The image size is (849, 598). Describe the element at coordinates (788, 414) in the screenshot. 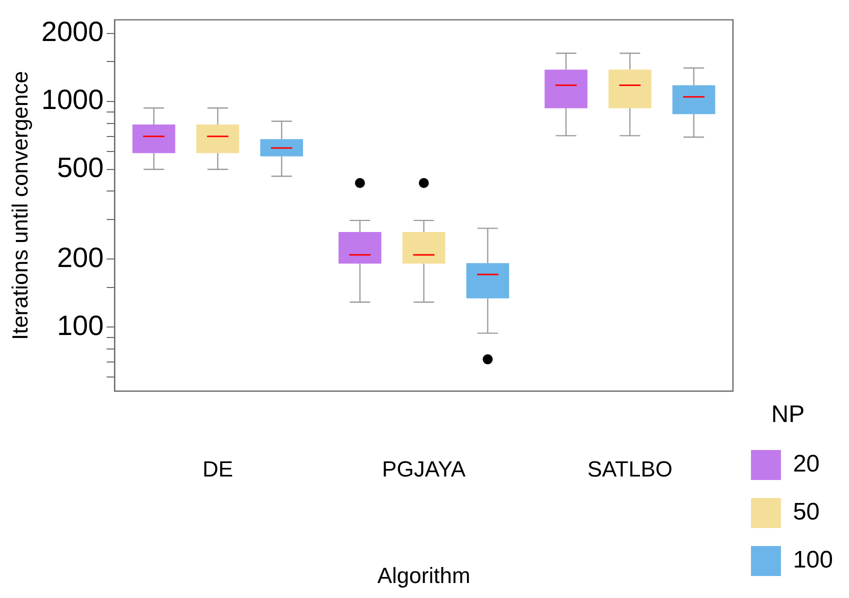

I see `legend-title: NP` at that location.